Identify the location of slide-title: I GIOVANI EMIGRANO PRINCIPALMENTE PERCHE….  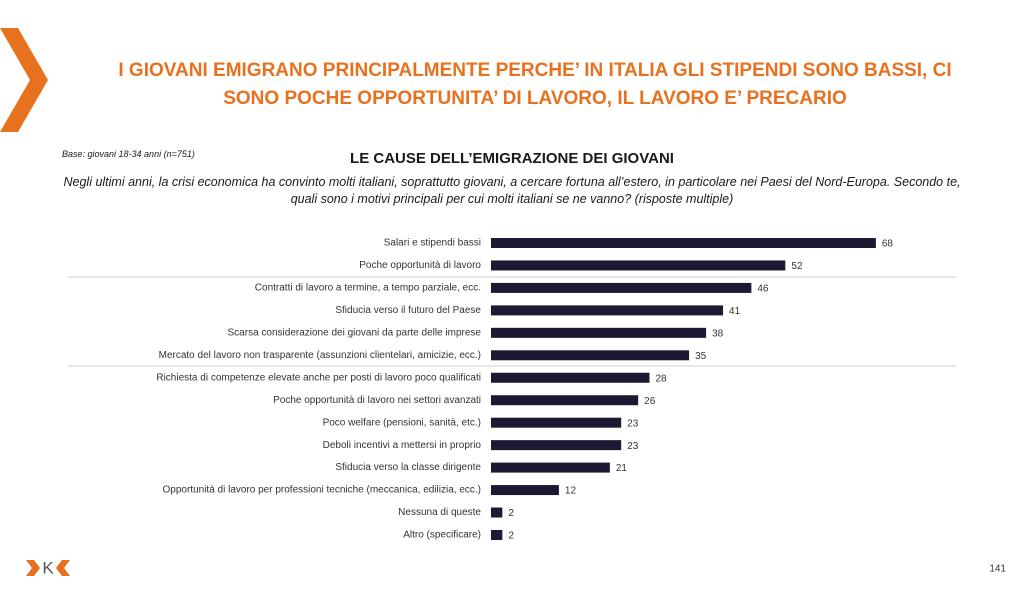
(535, 84).